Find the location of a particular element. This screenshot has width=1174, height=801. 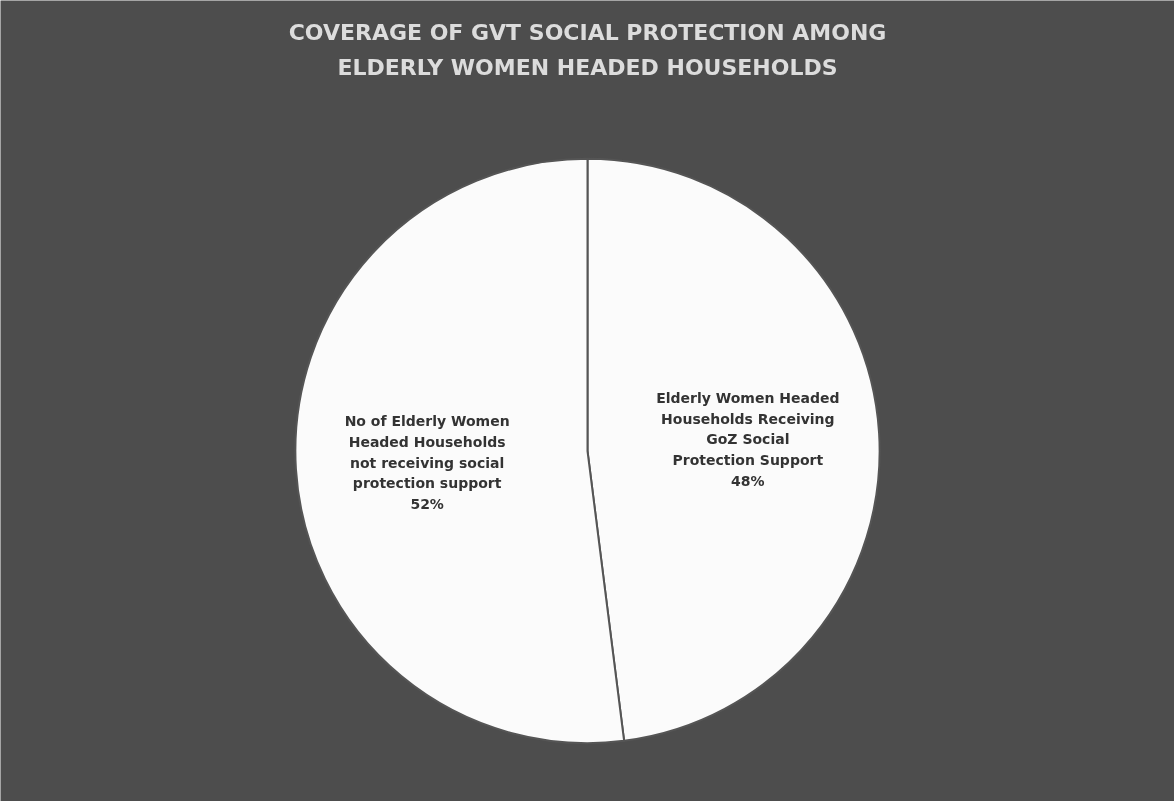

data-label: 48% is located at coordinates (748, 481).